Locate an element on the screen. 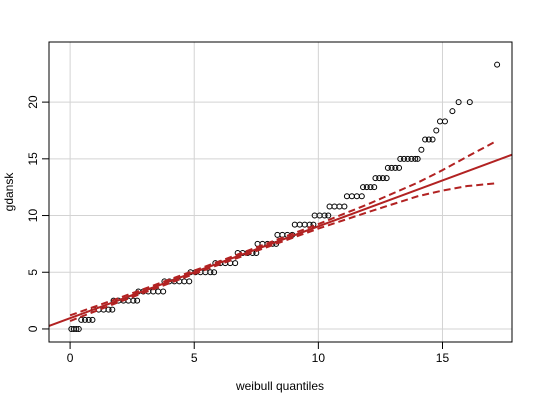 The height and width of the screenshot is (412, 540). y-tick-label: 5 is located at coordinates (33, 272).